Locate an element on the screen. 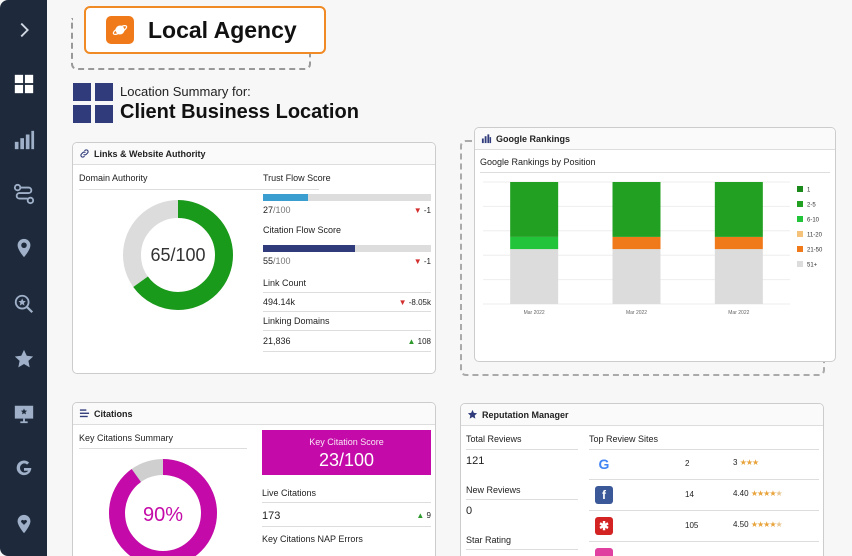 Image resolution: width=852 pixels, height=556 pixels. rankings-subtitle: Google Rankings by Position is located at coordinates (538, 162).